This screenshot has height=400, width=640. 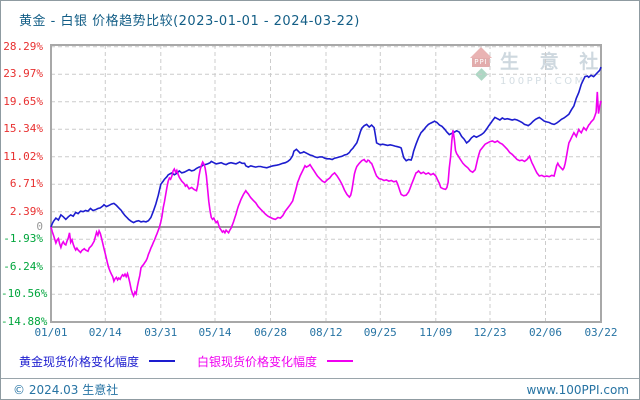 What do you see at coordinates (189, 21) in the screenshot?
I see `page-title: 黄金 - 白银 价格趋势比较(2023-01-01 - 2024-03-22)` at bounding box center [189, 21].